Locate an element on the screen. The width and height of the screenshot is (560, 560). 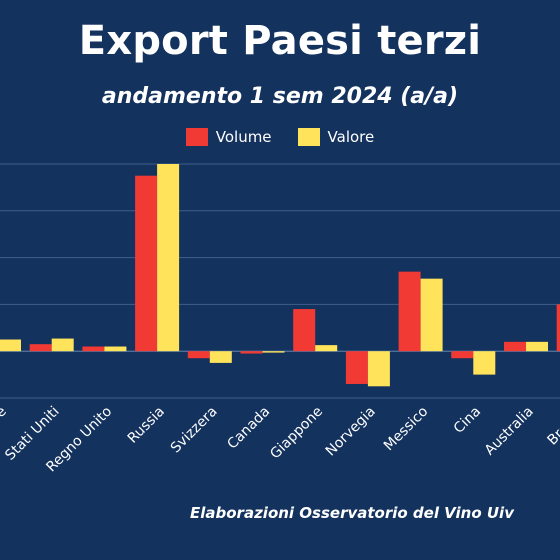
legend-label-volume: Volume is located at coordinates (243, 137).